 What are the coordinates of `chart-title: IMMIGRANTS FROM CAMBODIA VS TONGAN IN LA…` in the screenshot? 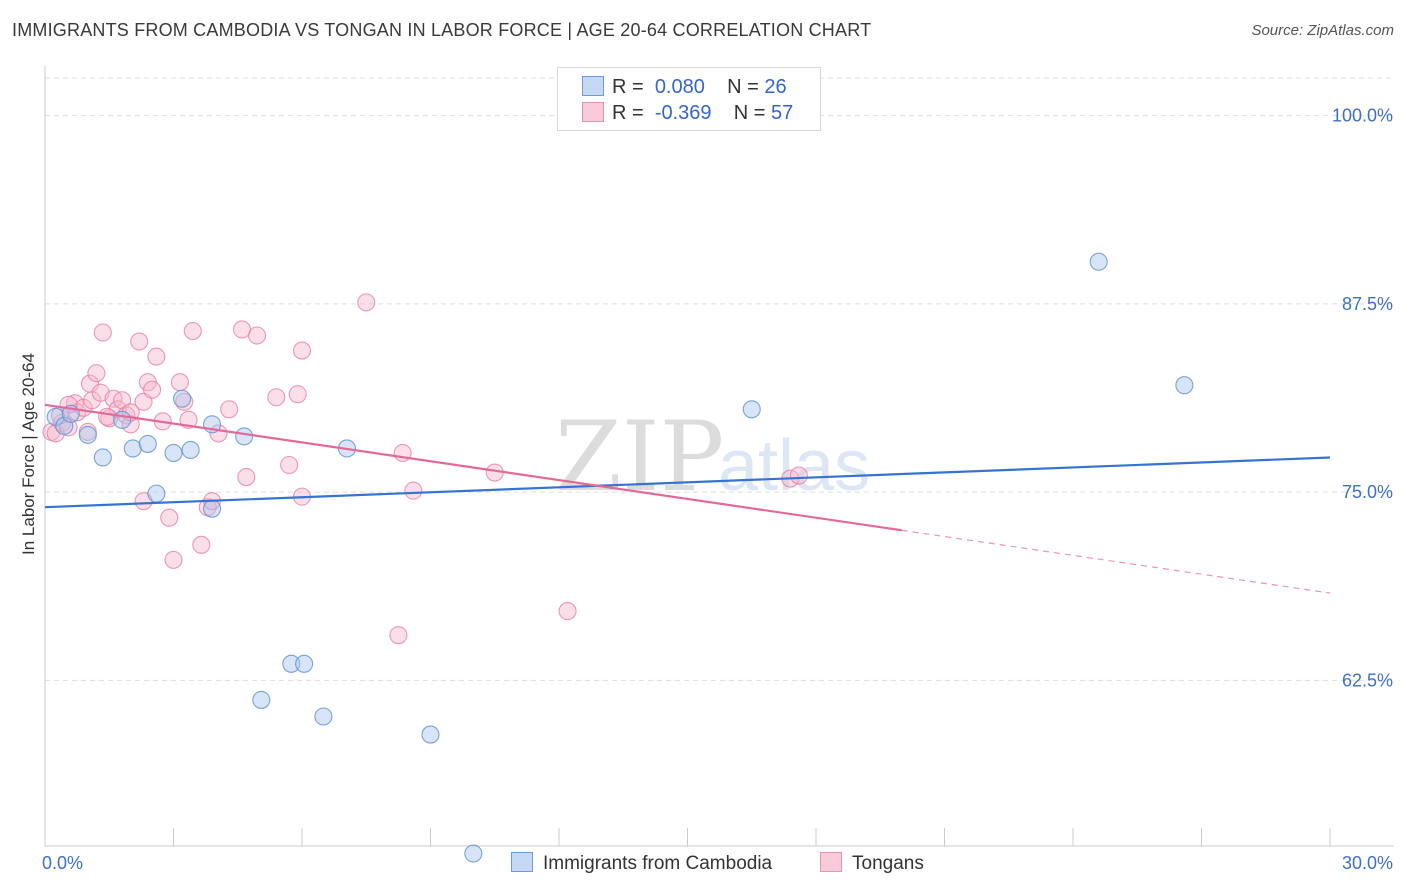 It's located at (442, 30).